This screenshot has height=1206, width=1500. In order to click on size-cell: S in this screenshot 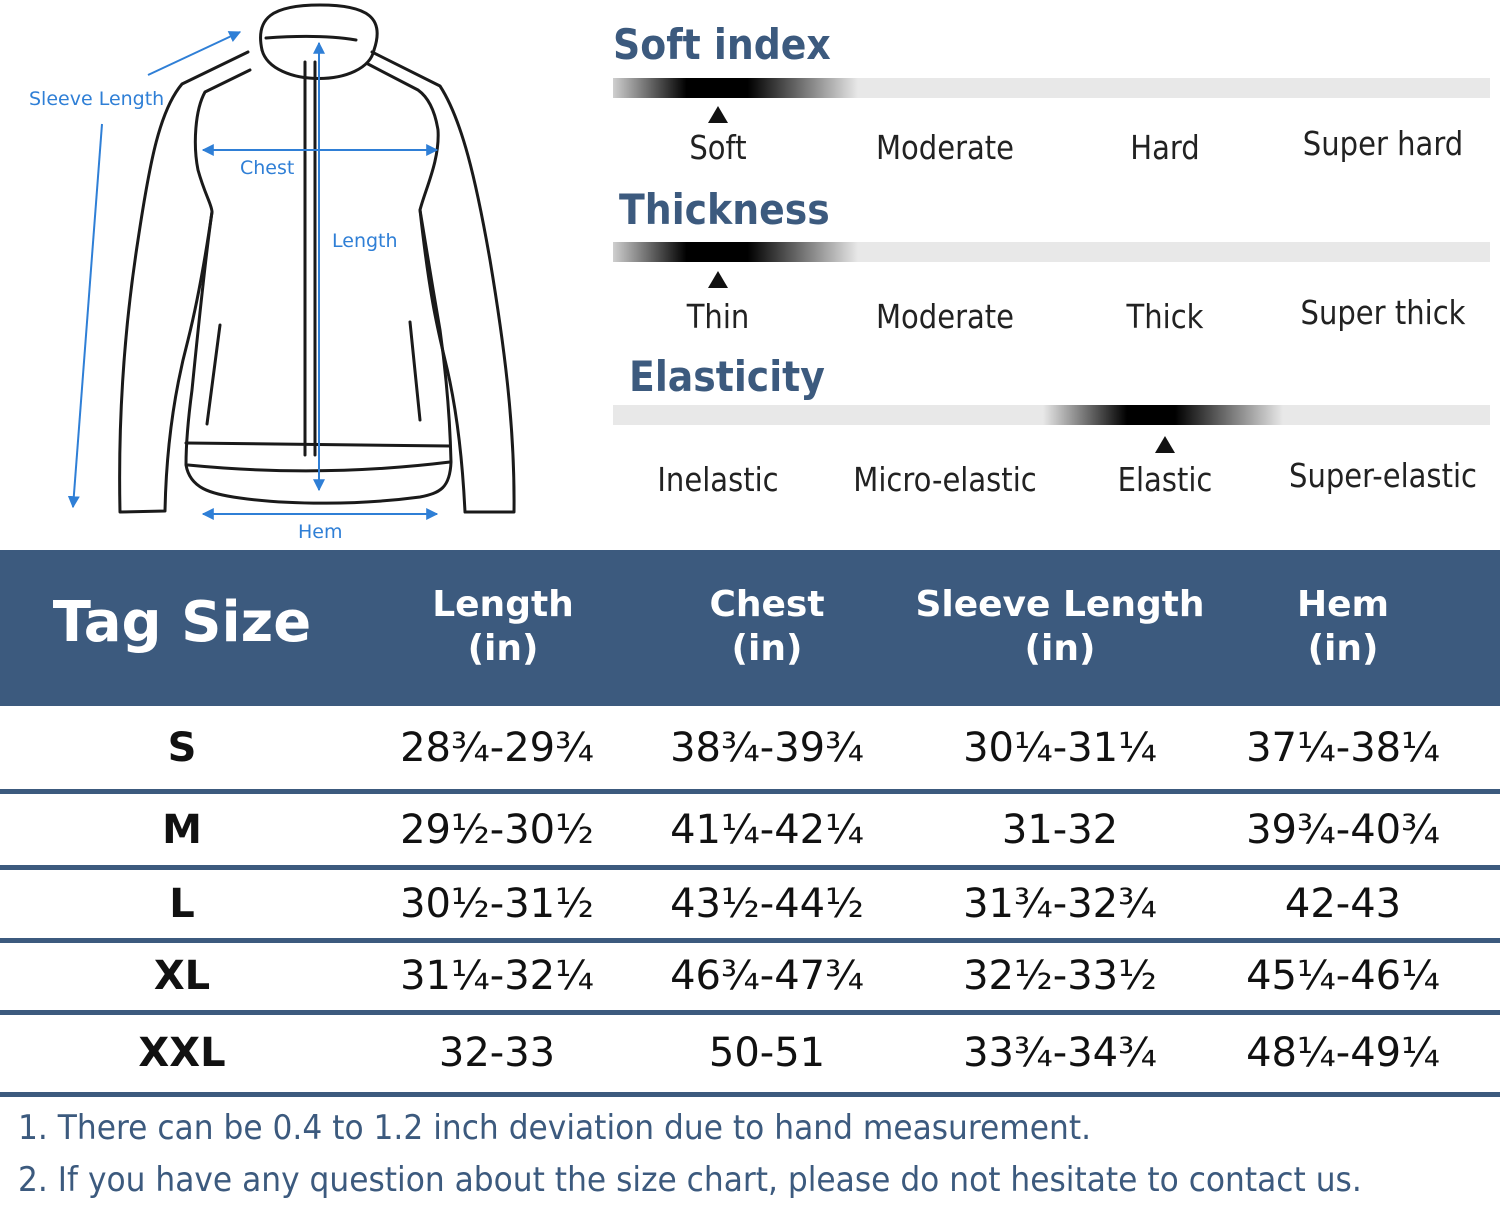, I will do `click(182, 747)`.